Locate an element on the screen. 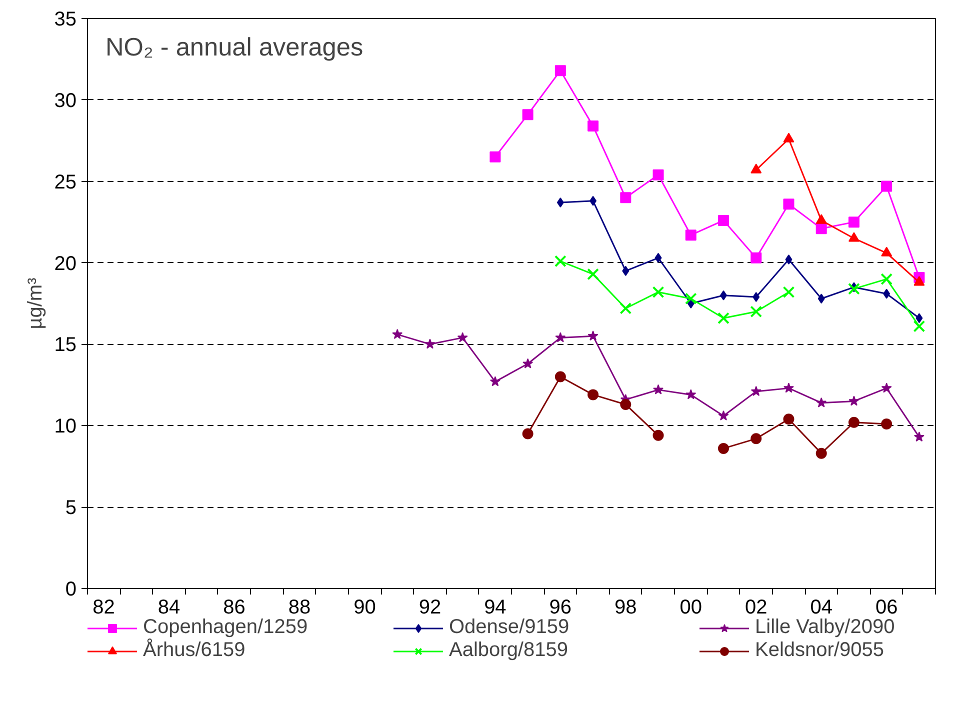 Image resolution: width=967 pixels, height=725 pixels. x-tick-label: 04 is located at coordinates (821, 607).